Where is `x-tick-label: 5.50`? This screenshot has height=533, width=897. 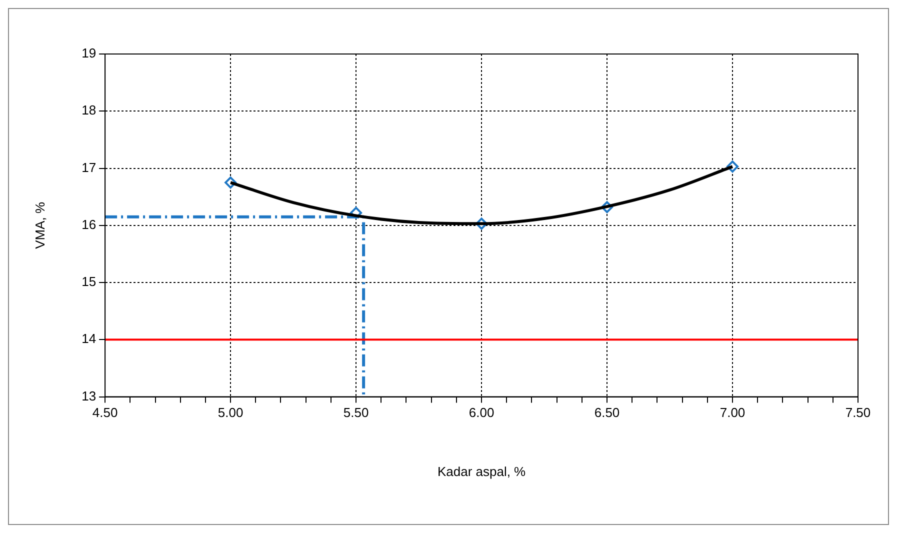
x-tick-label: 5.50 is located at coordinates (356, 412).